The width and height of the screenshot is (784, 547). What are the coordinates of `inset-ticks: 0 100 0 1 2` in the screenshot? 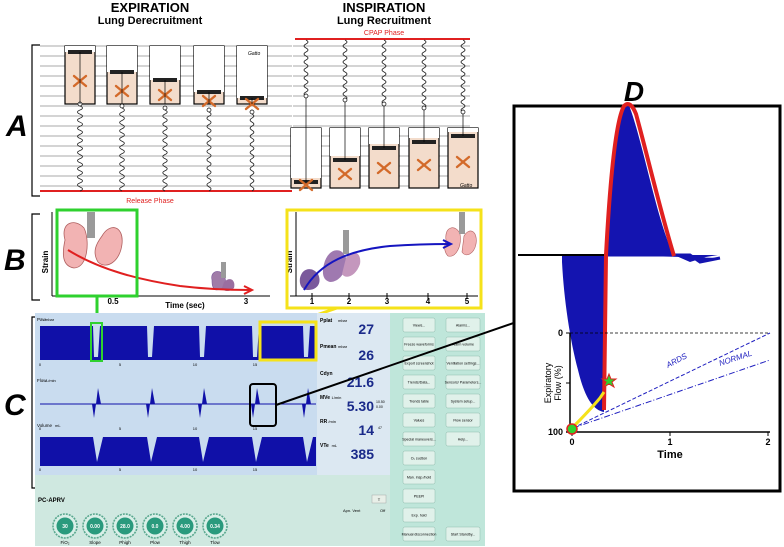 It's located at (659, 387).